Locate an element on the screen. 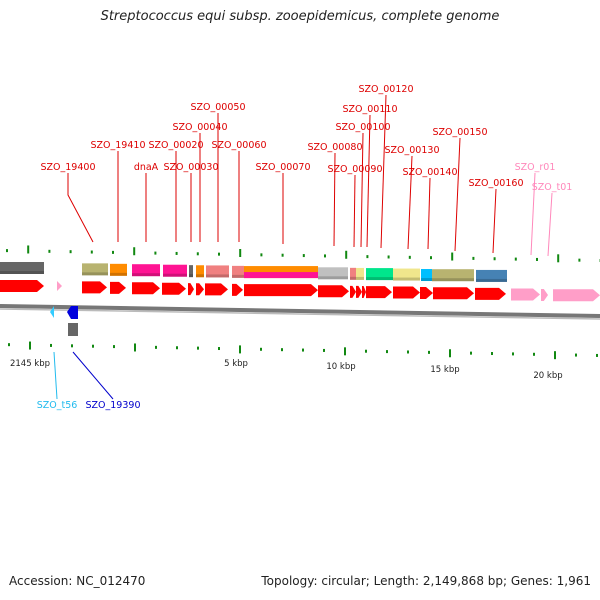  gene-label: SZO_00060 is located at coordinates (239, 145).